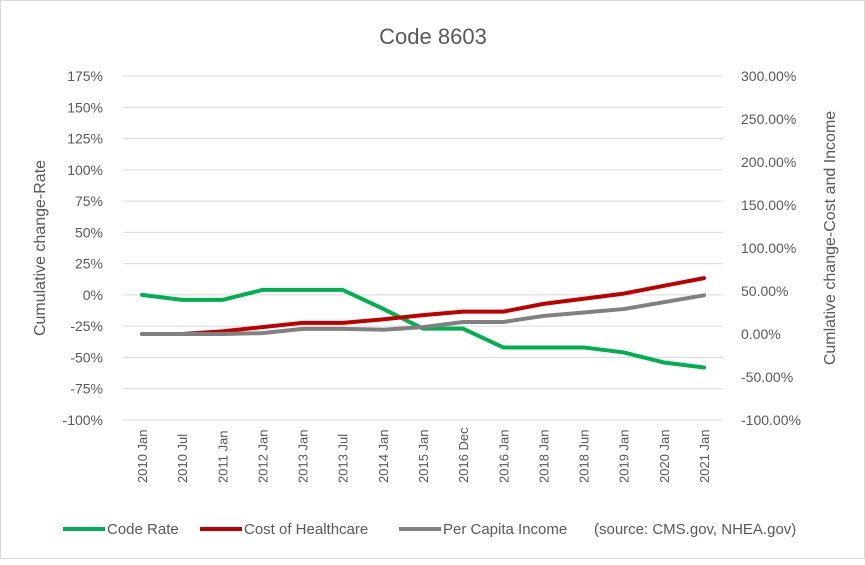 The width and height of the screenshot is (865, 565). I want to click on y2-tick-label: 0.00%, so click(761, 334).